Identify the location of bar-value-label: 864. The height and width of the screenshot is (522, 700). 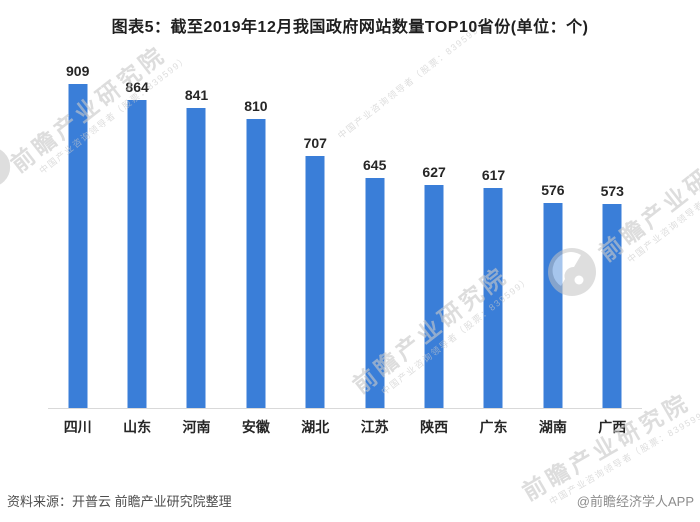
(137, 87).